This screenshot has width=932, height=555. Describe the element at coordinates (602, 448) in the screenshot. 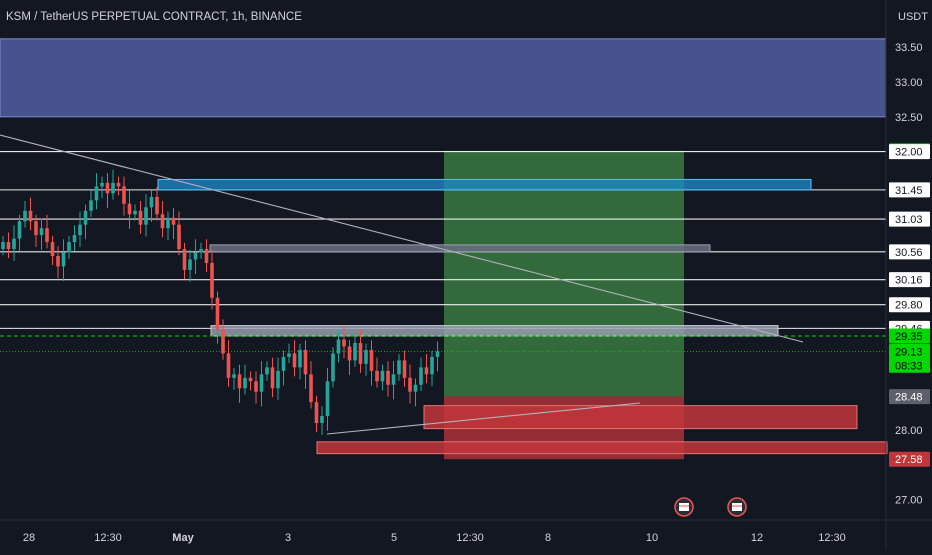

I see `zone-red-27.8` at that location.